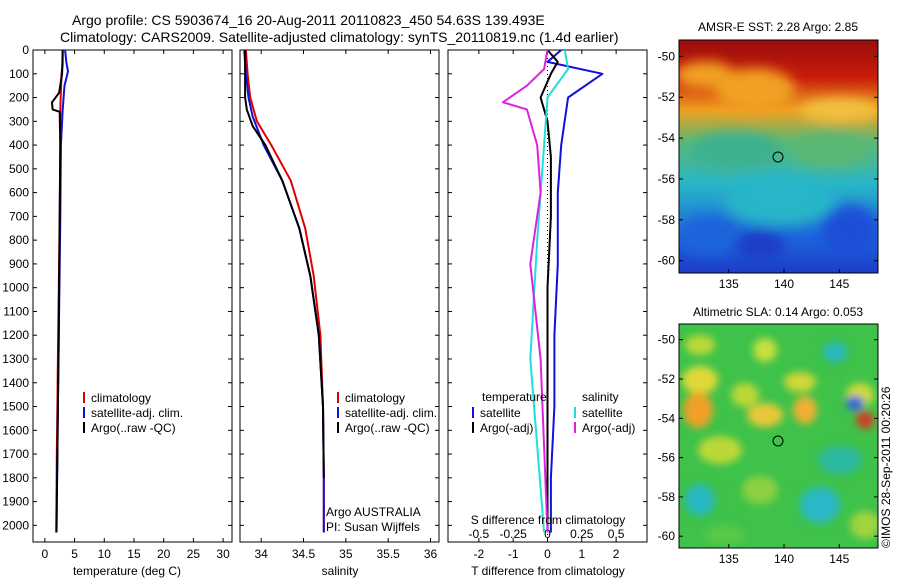 The image size is (900, 580). Describe the element at coordinates (164, 554) in the screenshot. I see `x-tick-label: 20` at that location.